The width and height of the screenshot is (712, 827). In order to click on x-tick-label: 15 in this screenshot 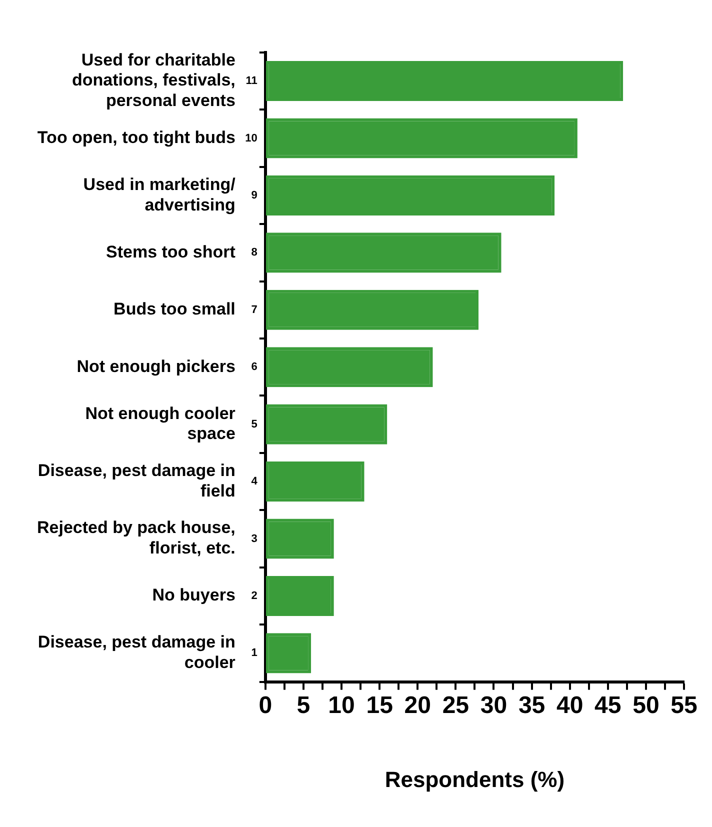, I will do `click(379, 705)`.